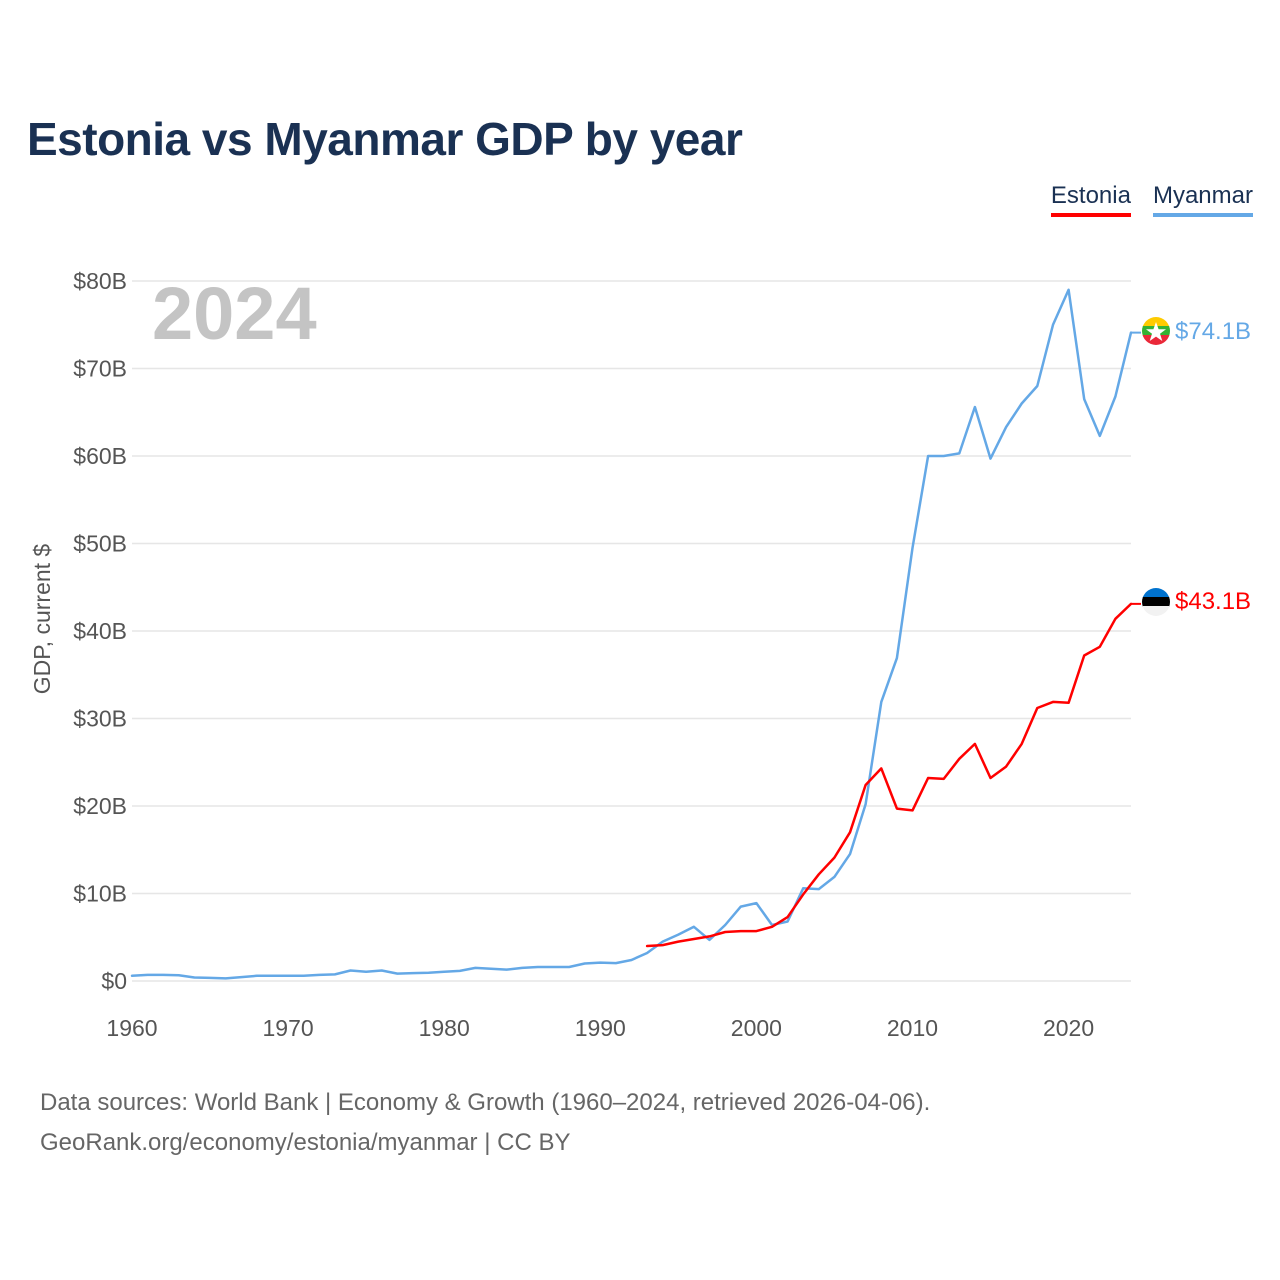  Describe the element at coordinates (756, 1028) in the screenshot. I see `x-tick-label: 2000` at that location.